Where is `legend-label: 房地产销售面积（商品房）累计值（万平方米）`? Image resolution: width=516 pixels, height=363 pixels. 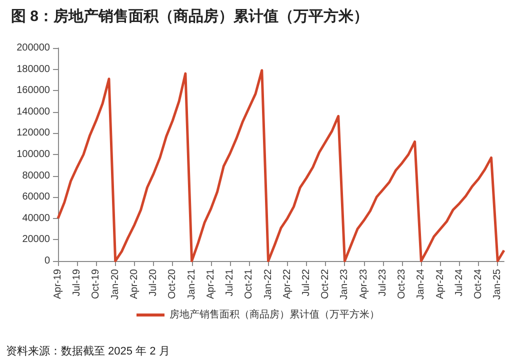 legend-label: 房地产销售面积（商品房）累计值（万平方米） is located at coordinates (275, 314).